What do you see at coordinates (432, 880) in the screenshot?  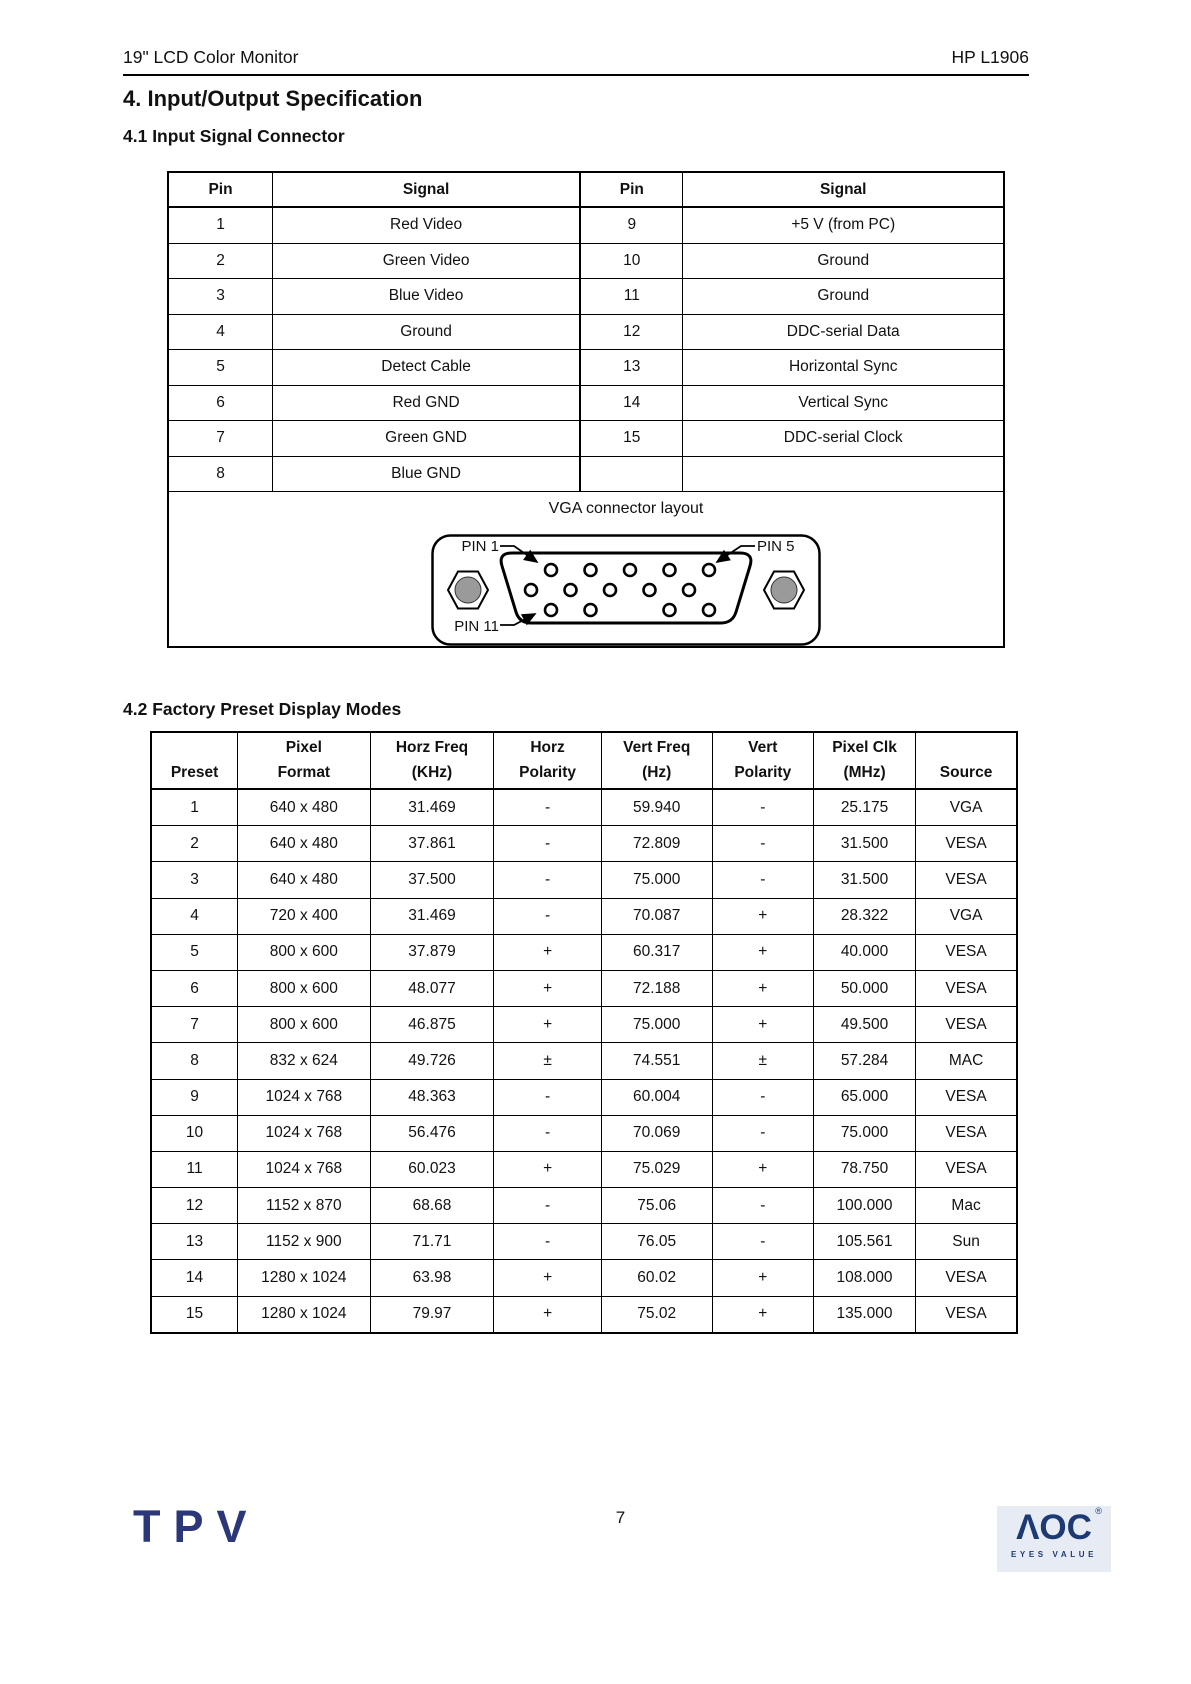 I see `table-cell: 37.500` at bounding box center [432, 880].